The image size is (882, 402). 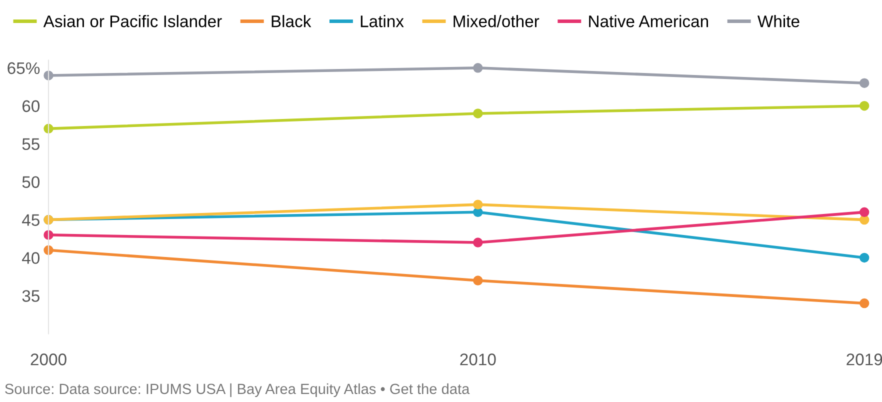 What do you see at coordinates (24, 68) in the screenshot?
I see `y-tick-label: 65%` at bounding box center [24, 68].